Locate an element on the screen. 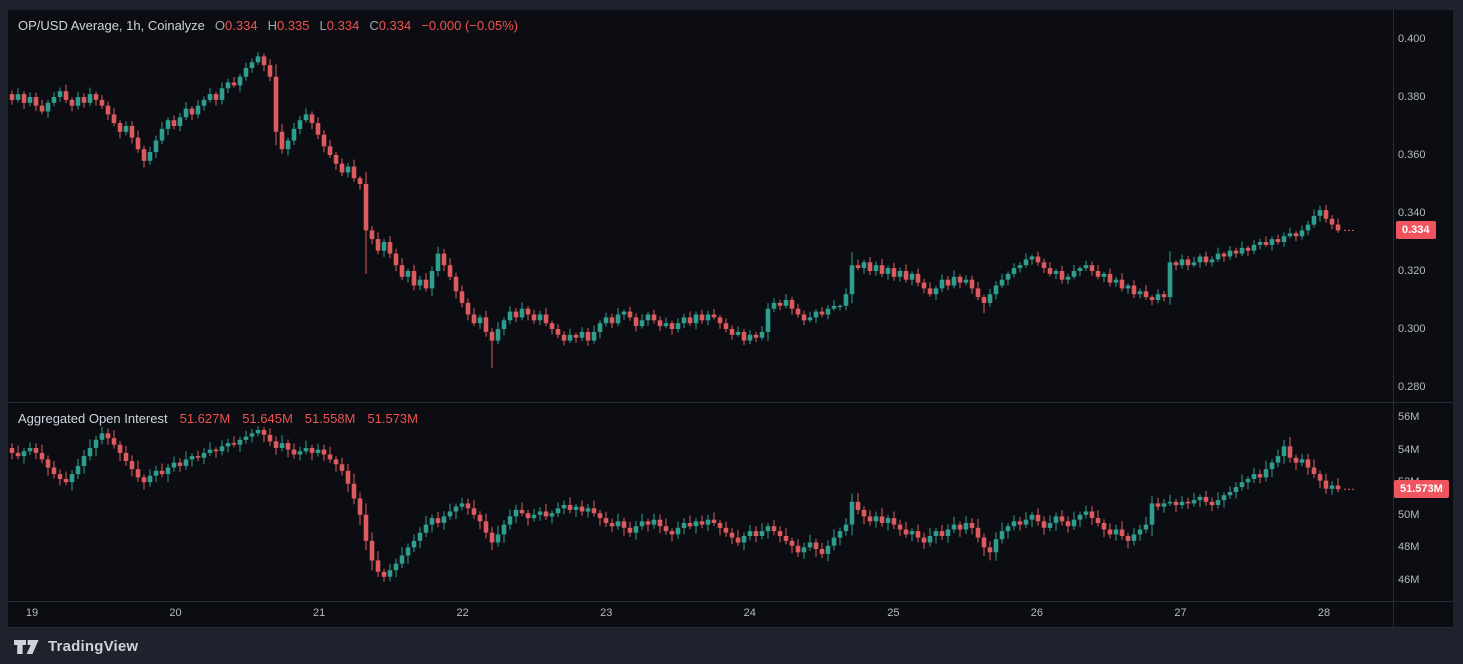  time-axis-tick: 28 is located at coordinates (1324, 613).